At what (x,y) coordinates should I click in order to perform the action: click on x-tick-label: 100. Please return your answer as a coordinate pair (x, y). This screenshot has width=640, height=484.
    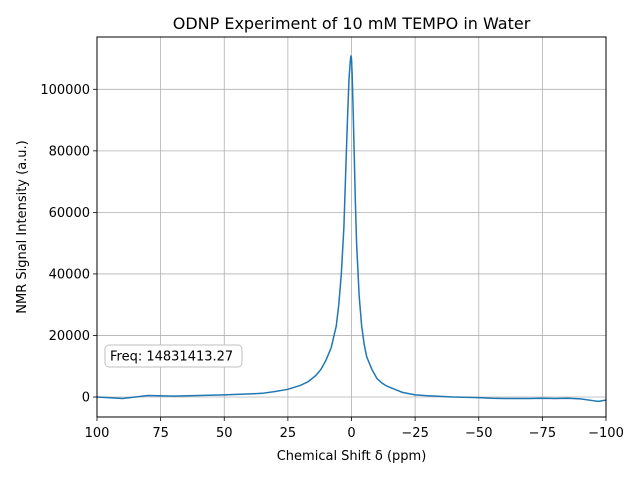
    Looking at the image, I should click on (97, 433).